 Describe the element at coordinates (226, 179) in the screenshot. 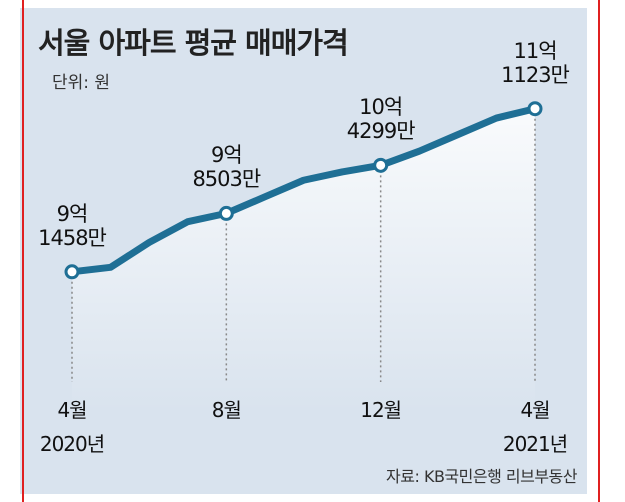

I see `value-label-line2: 8503만` at that location.